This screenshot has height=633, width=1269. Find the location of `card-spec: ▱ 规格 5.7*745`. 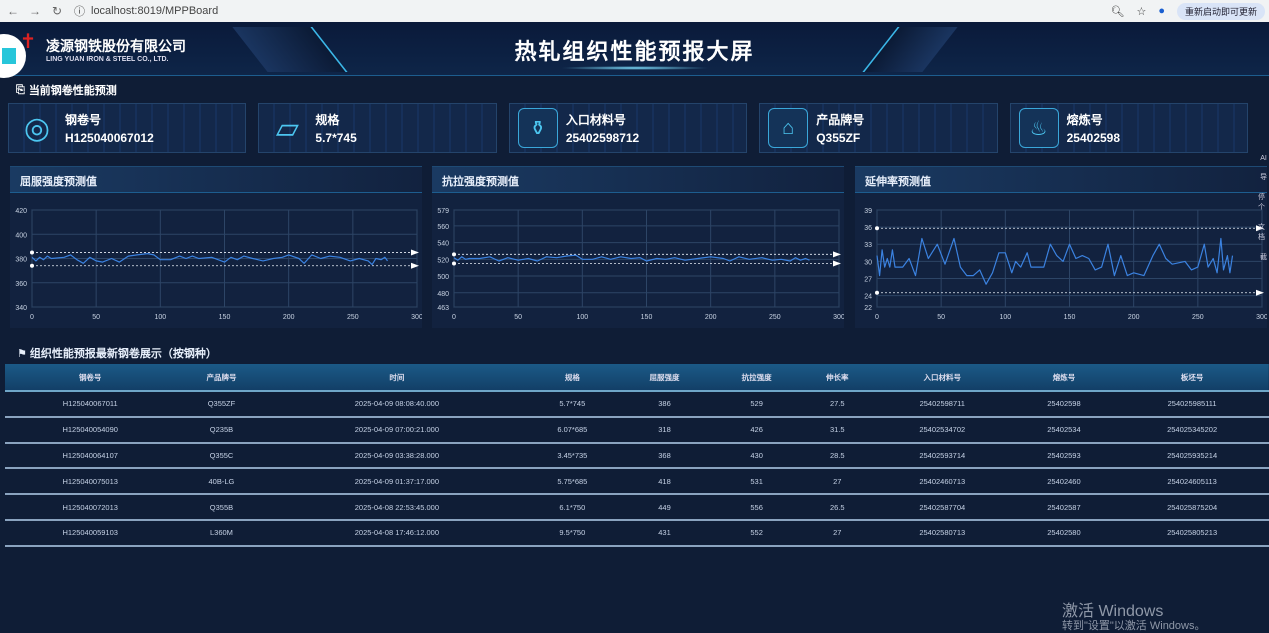

card-spec: ▱ 规格 5.7*745 is located at coordinates (377, 128).